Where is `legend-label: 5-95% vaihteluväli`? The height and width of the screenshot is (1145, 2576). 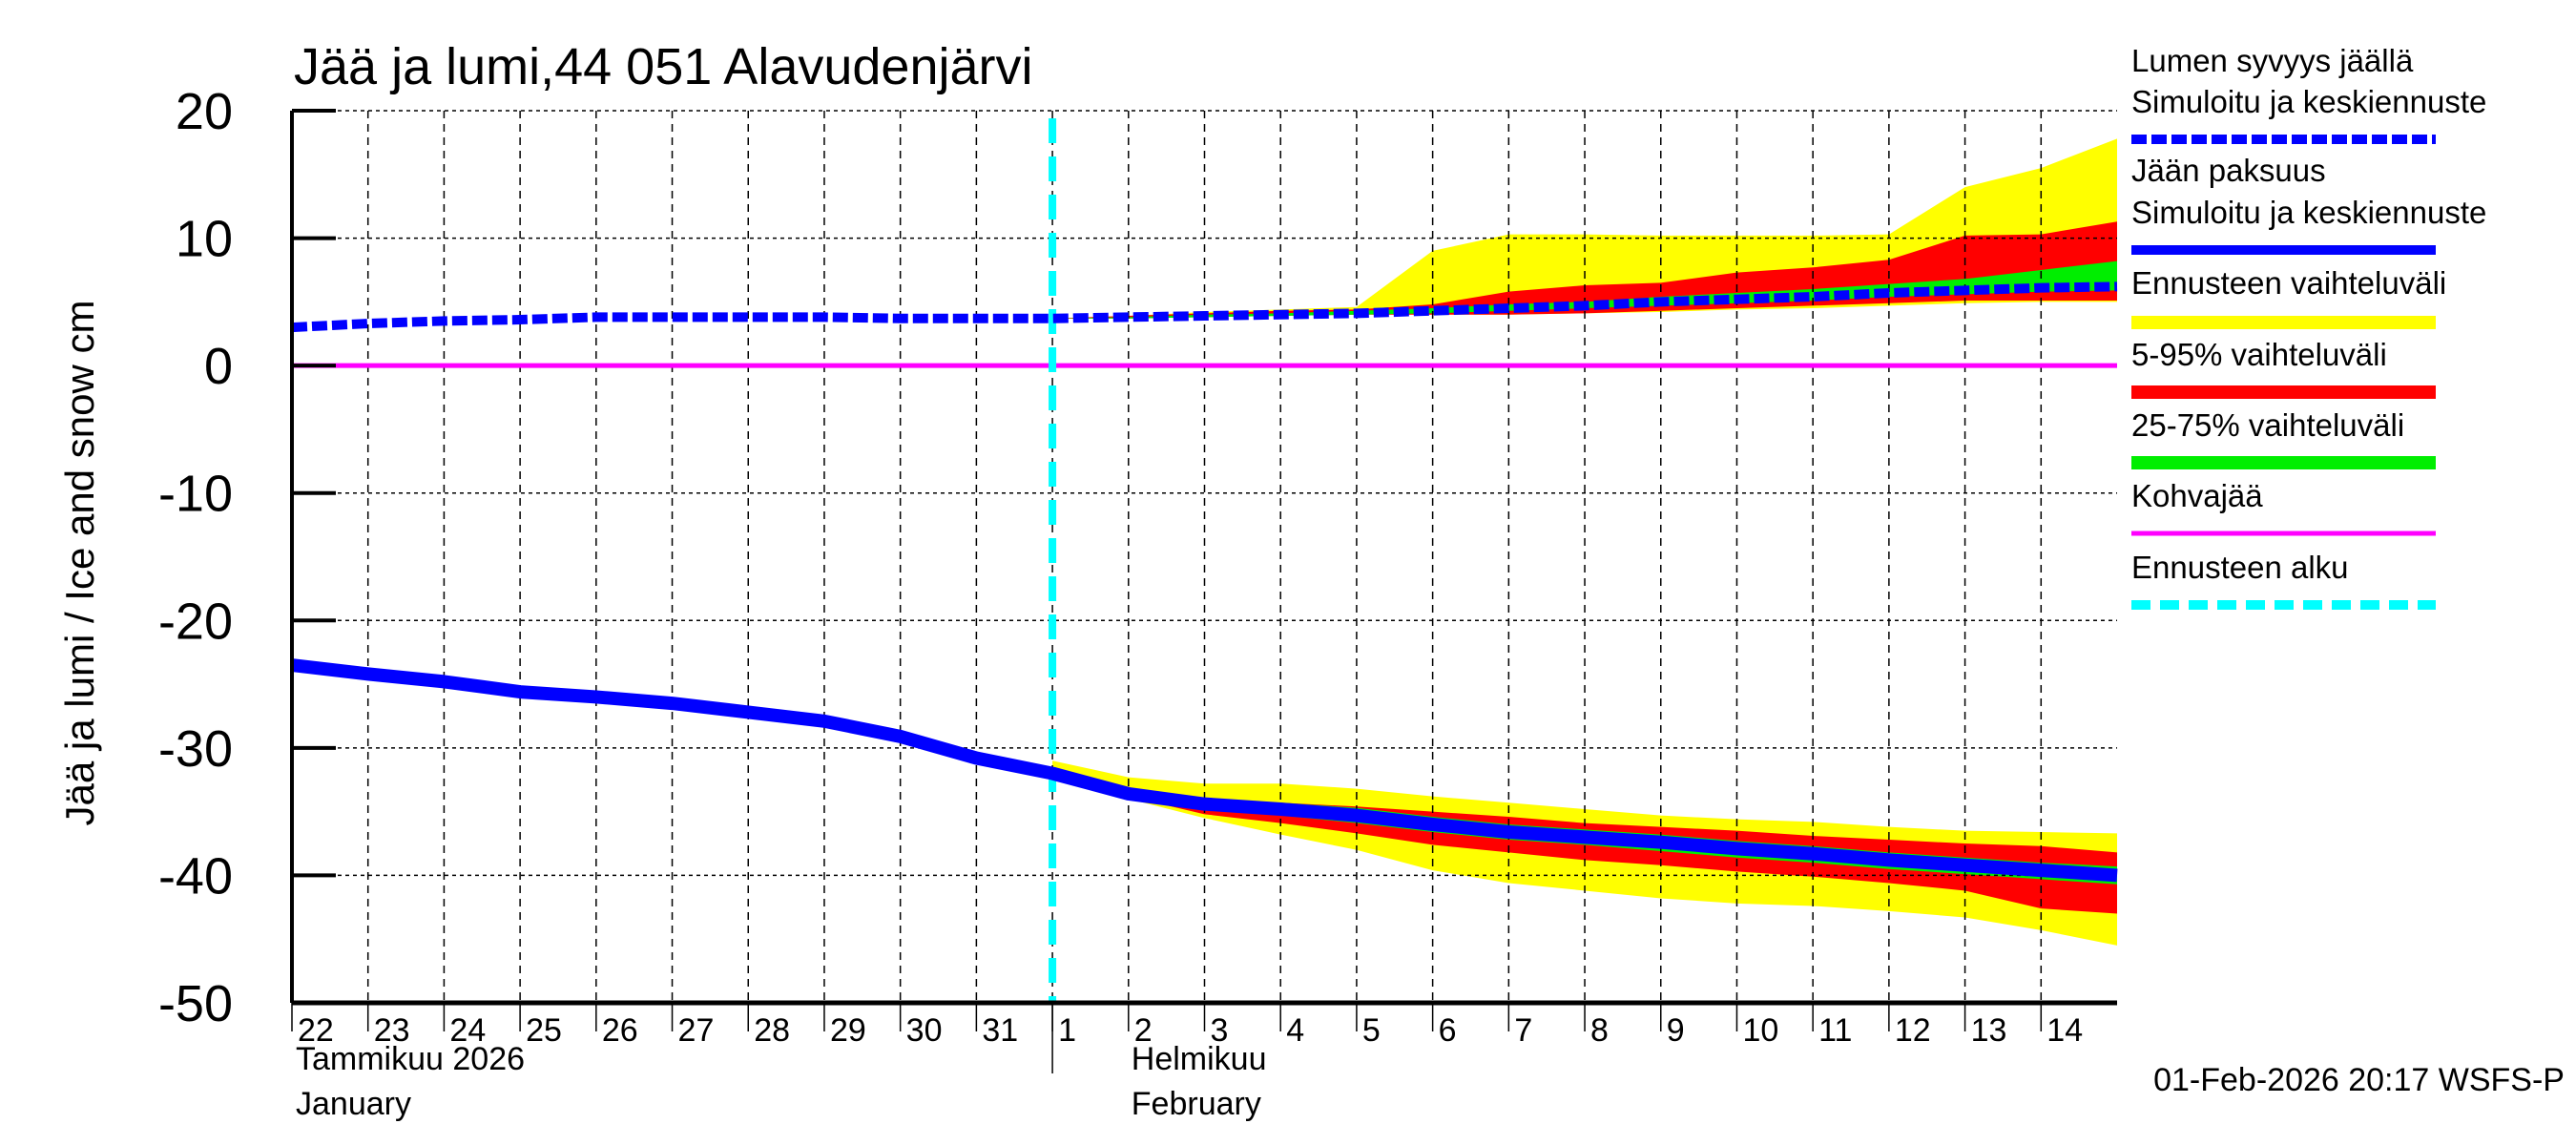 legend-label: 5-95% vaihteluväli is located at coordinates (2259, 354).